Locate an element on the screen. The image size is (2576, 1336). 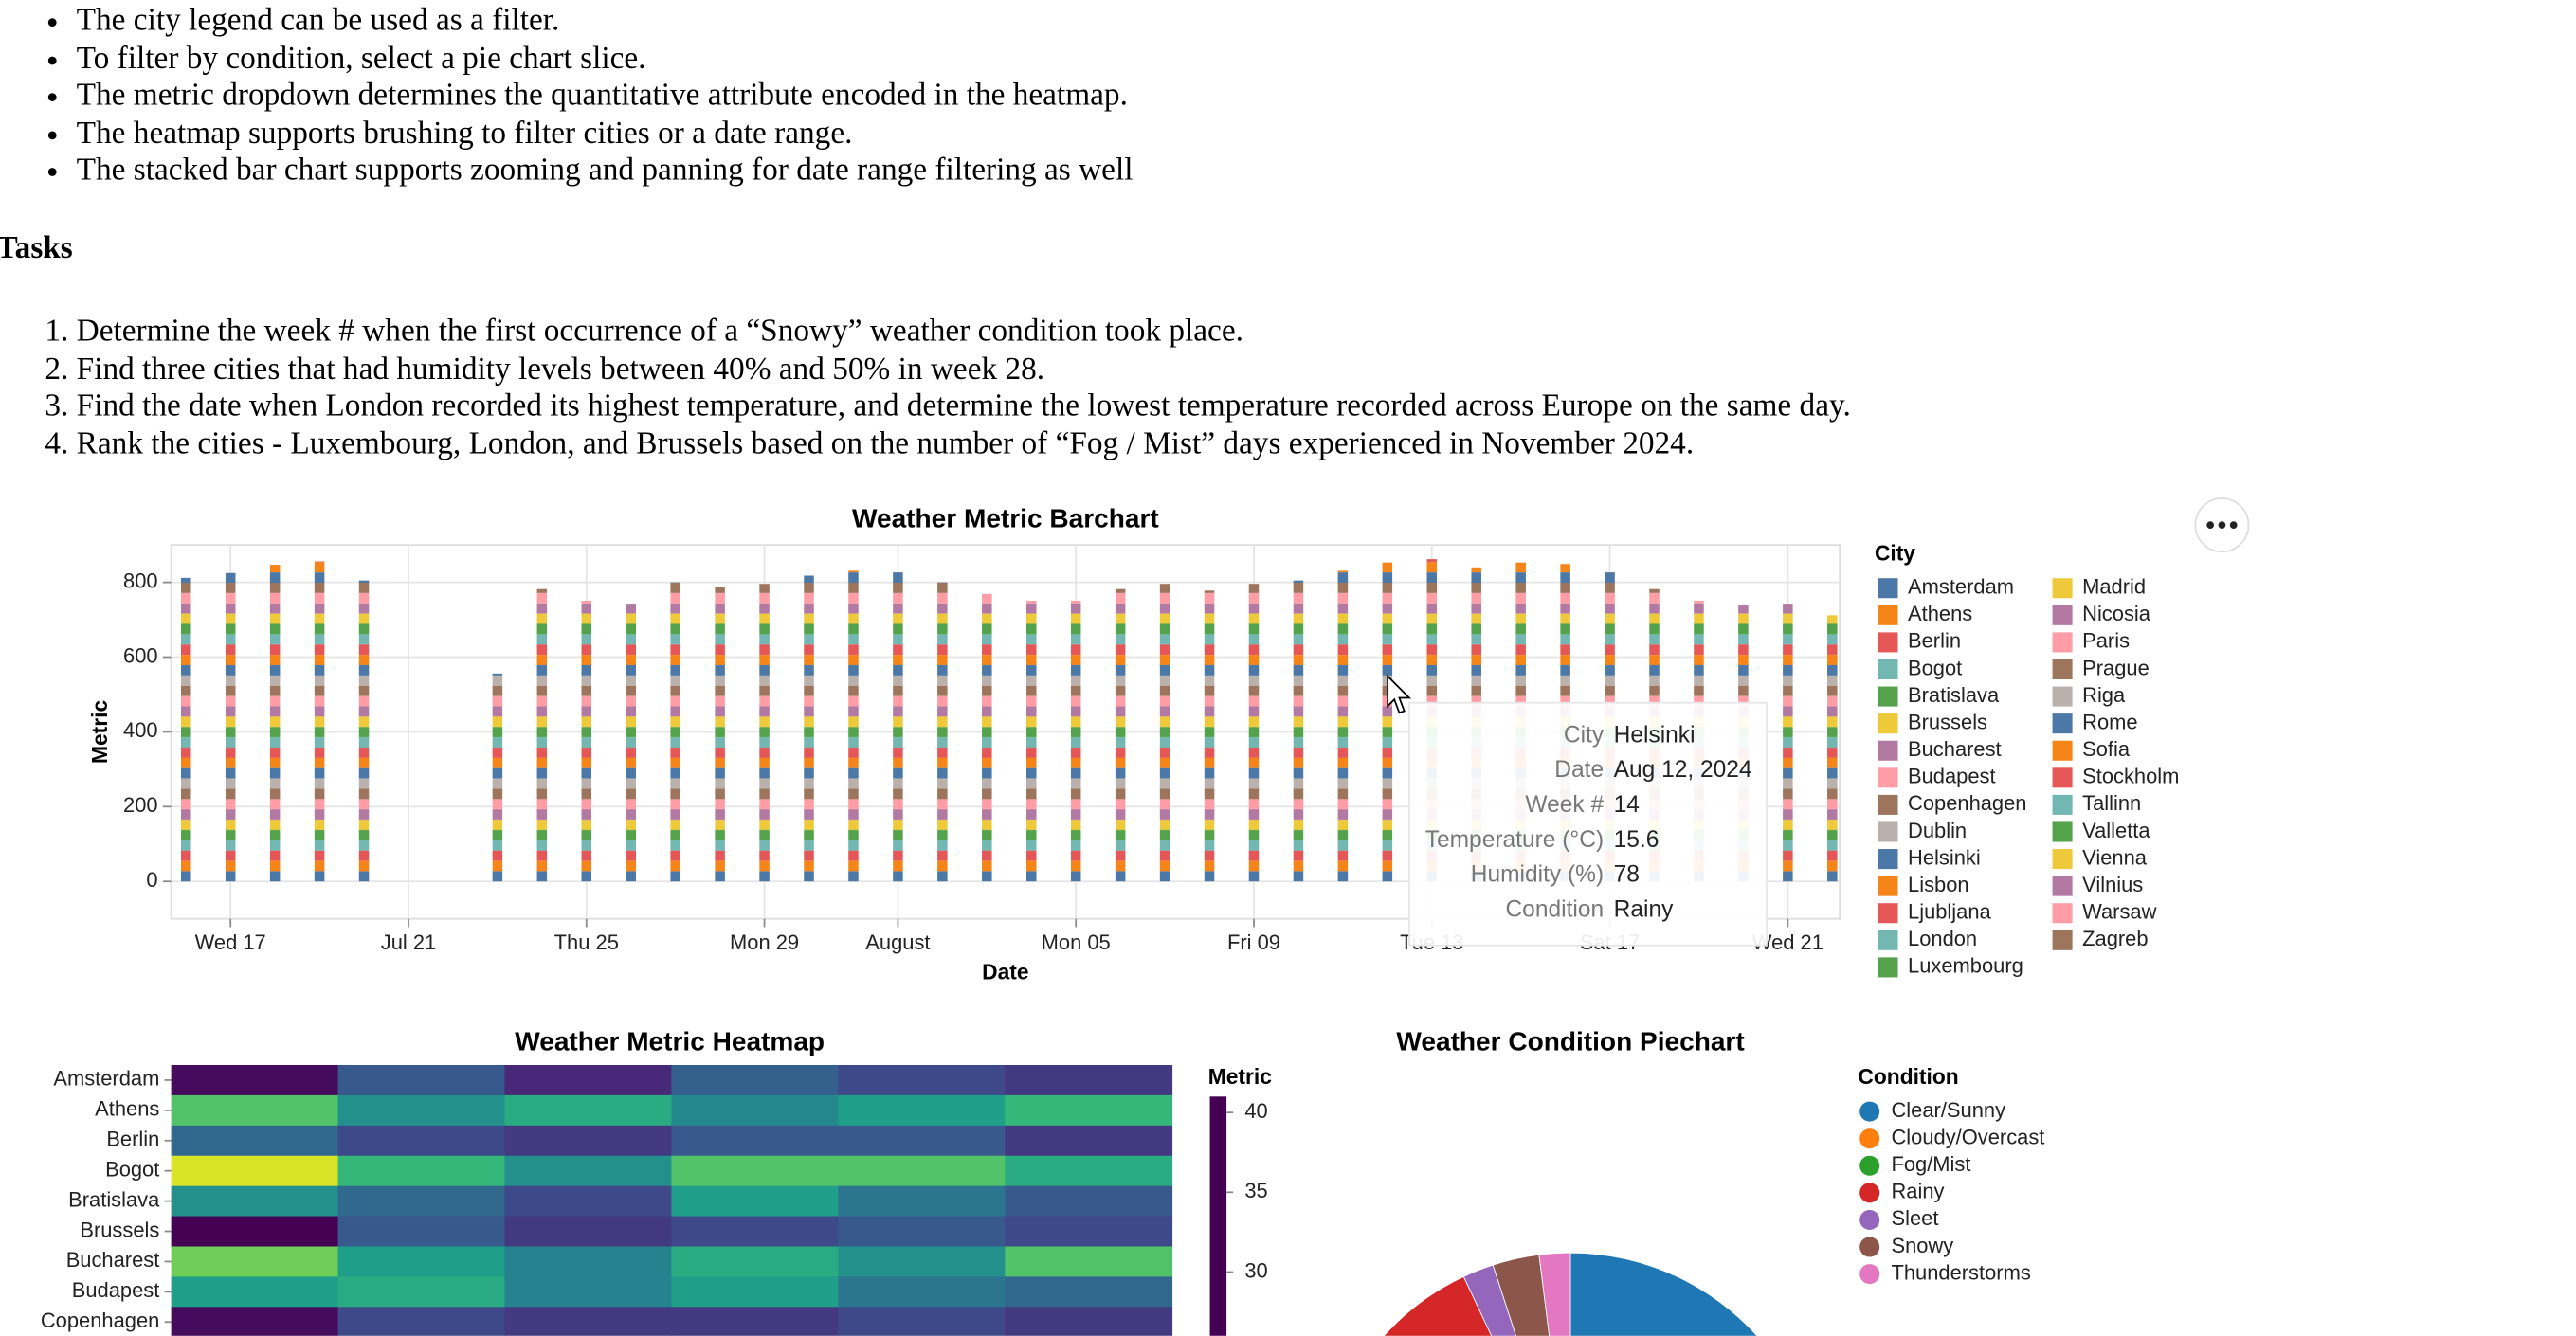
legend-label: Zagreb is located at coordinates (2115, 939).